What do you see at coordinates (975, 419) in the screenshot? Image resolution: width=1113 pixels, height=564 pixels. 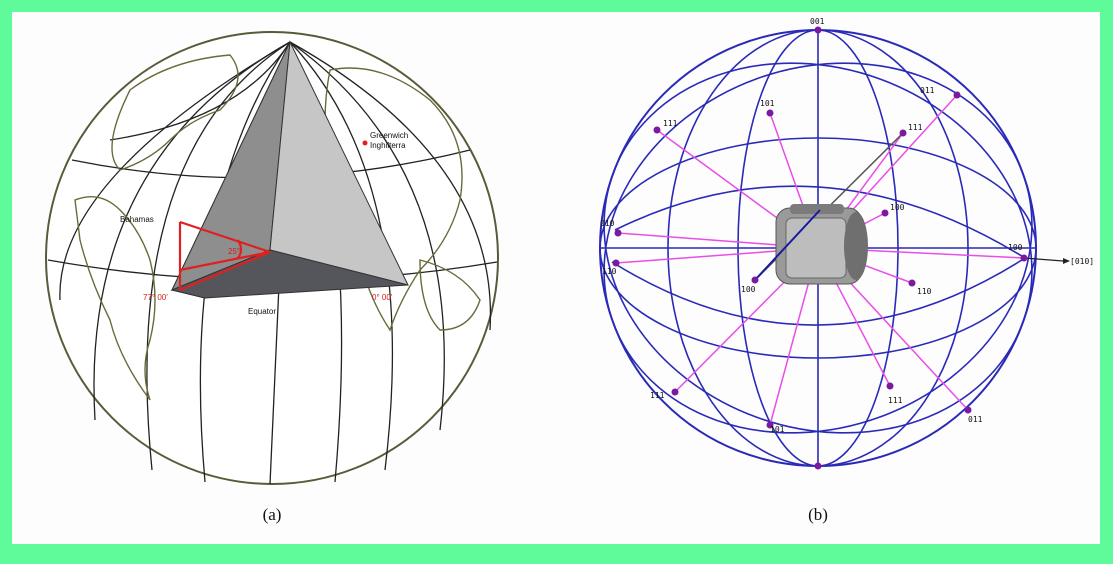 I see `pole-label-011-bottom: 011` at bounding box center [975, 419].